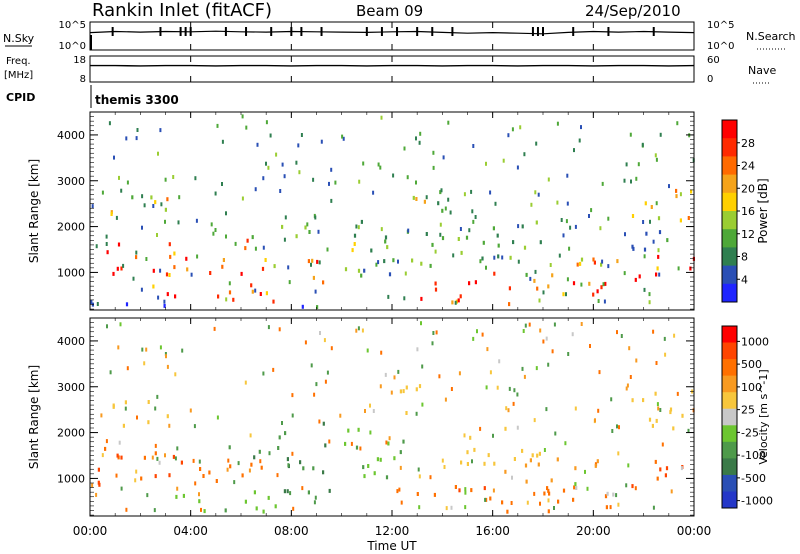 This screenshot has height=554, width=800. What do you see at coordinates (729, 417) in the screenshot?
I see `colorbar-frame` at bounding box center [729, 417].